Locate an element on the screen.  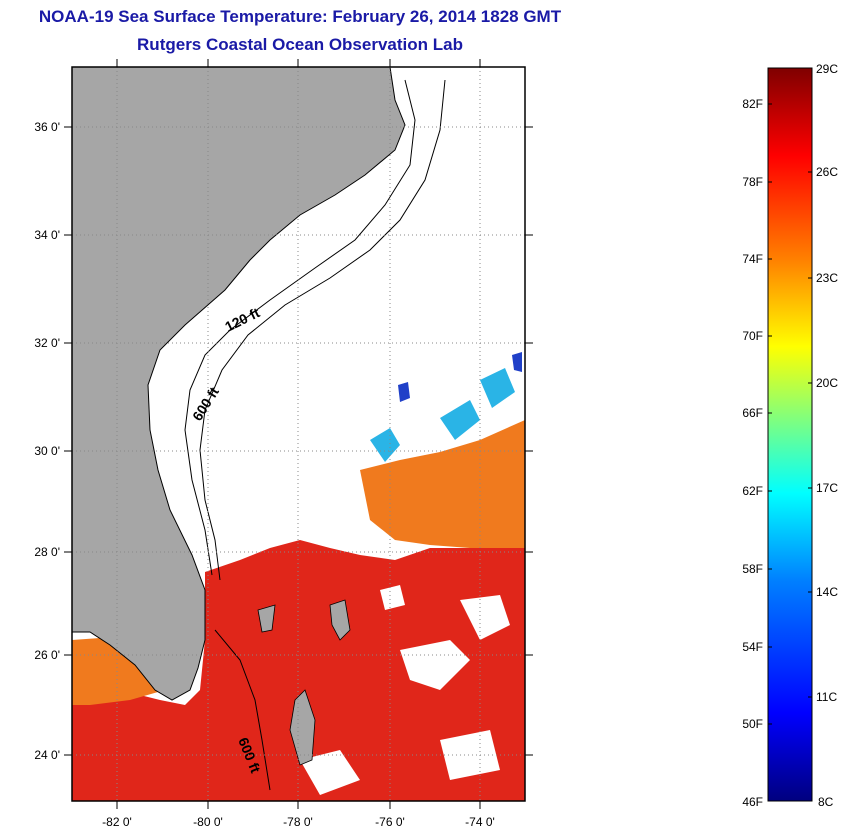
colorbar-c-label: 11C is located at coordinates (826, 697).